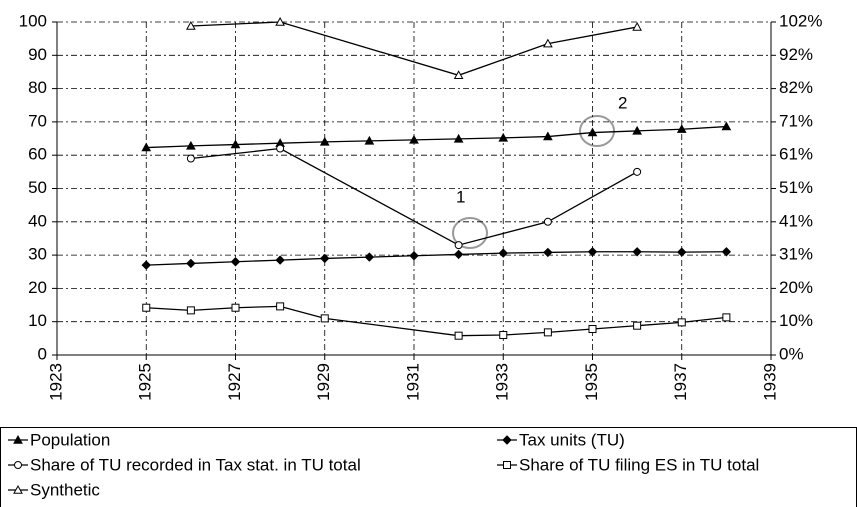 Image resolution: width=857 pixels, height=507 pixels. What do you see at coordinates (791, 353) in the screenshot?
I see `y2-tick-label: 0%` at bounding box center [791, 353].